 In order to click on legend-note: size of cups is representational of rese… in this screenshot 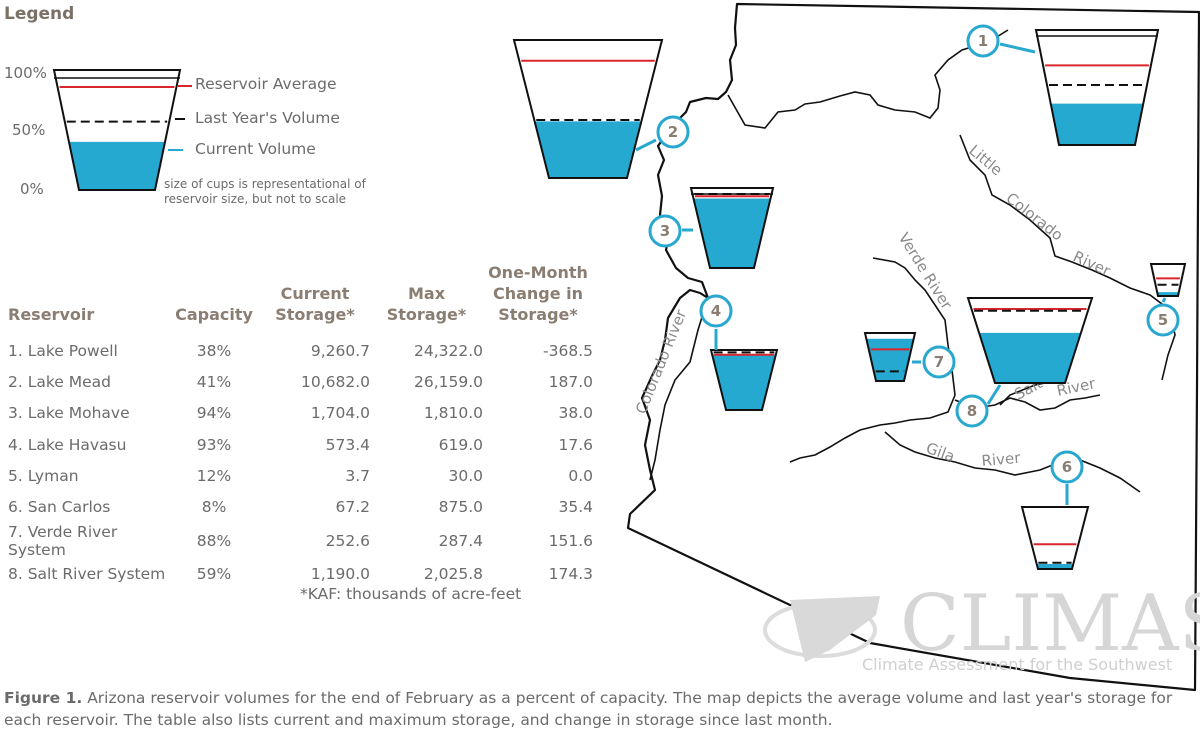, I will do `click(265, 192)`.